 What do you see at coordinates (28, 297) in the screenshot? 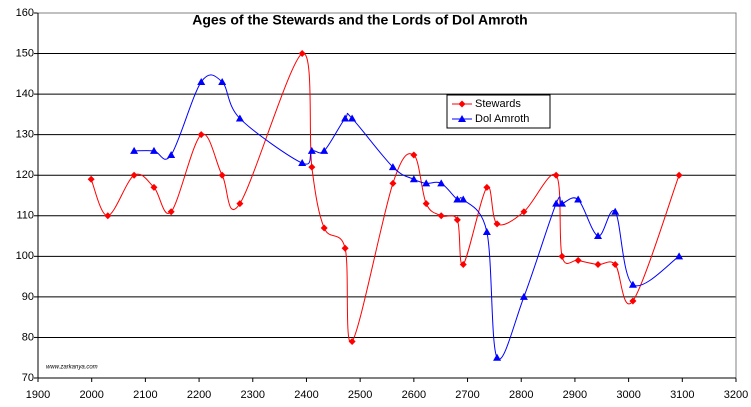
I see `y-tick-label: 90` at bounding box center [28, 297].